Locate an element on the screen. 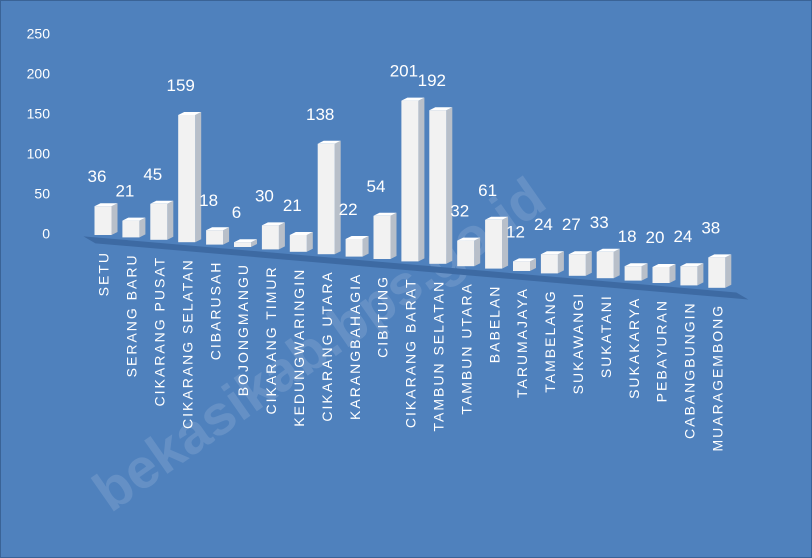 The width and height of the screenshot is (812, 558). x-tick-label: KARANGBAHAGIA is located at coordinates (355, 346).